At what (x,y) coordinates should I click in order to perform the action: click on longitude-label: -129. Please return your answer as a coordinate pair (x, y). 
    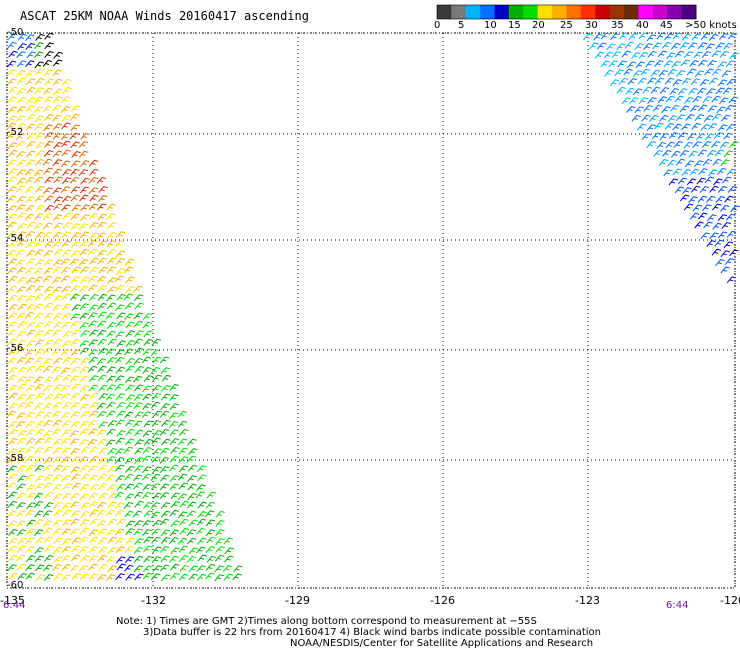
    Looking at the image, I should click on (297, 600).